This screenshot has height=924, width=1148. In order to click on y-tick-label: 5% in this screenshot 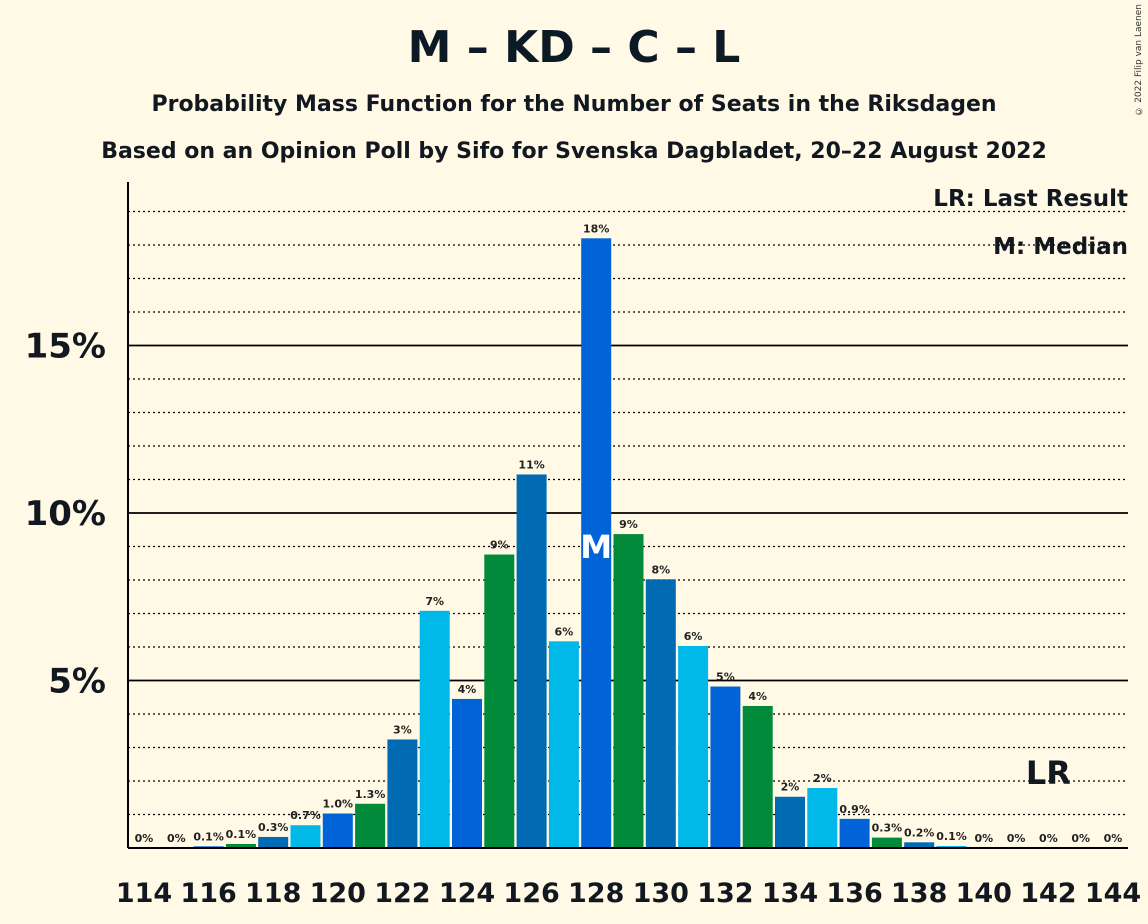, I will do `click(77, 682)`.